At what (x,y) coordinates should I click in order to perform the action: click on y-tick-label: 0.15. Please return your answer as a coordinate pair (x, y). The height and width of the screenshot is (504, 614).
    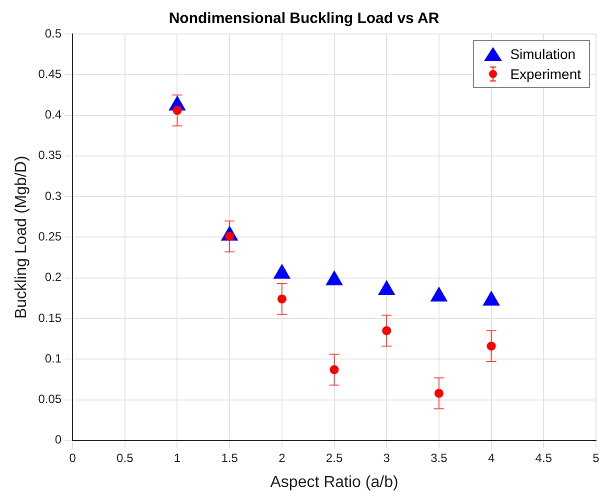
    Looking at the image, I should click on (50, 317).